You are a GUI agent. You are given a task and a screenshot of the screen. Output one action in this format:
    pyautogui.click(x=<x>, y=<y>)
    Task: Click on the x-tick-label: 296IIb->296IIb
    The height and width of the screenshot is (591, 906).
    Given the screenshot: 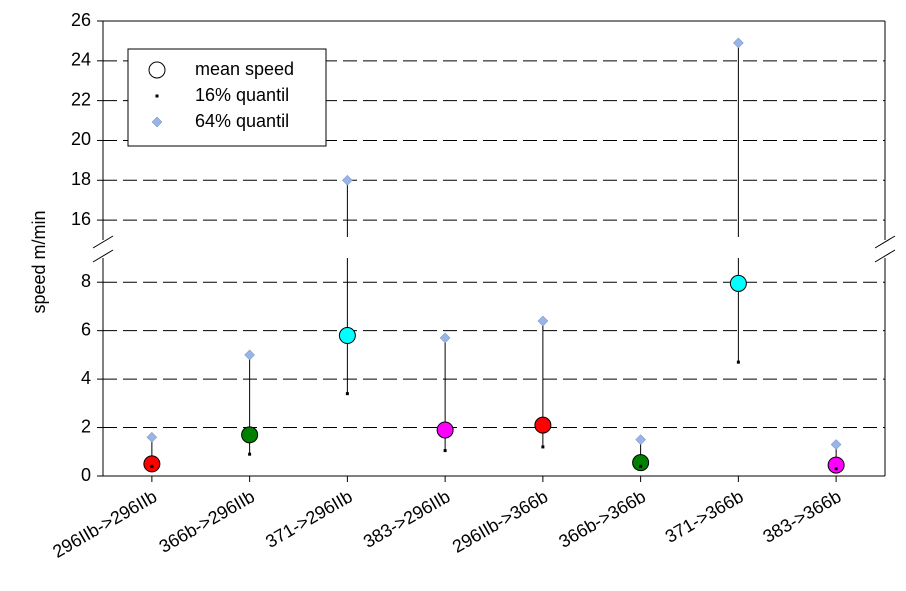 What is the action you would take?
    pyautogui.click(x=104, y=524)
    